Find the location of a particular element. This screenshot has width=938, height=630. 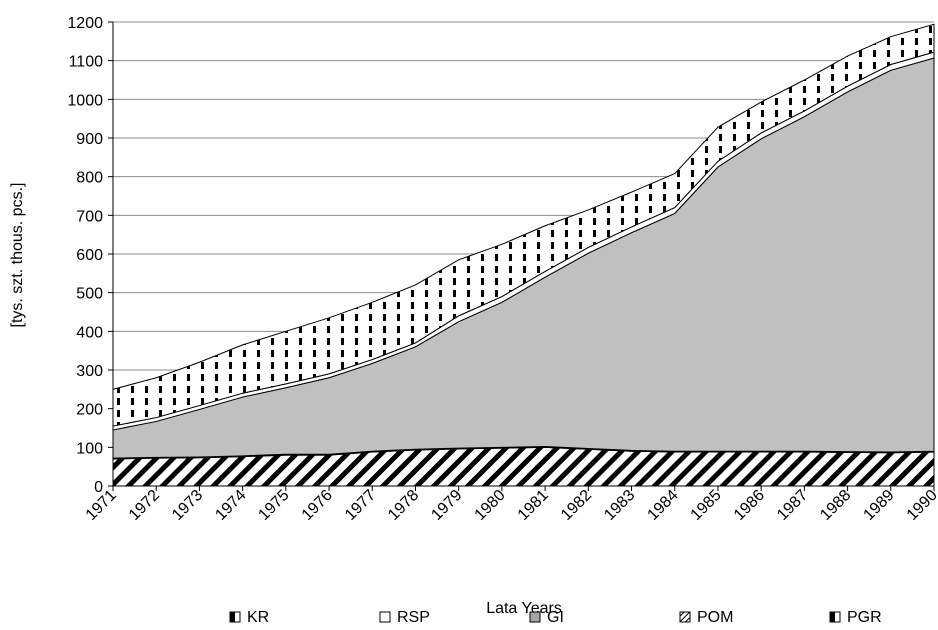

y-tick-labels: 0 100 200 300 400 500 600 700 800 900 1000 1100 1200 is located at coordinates (85, 255).